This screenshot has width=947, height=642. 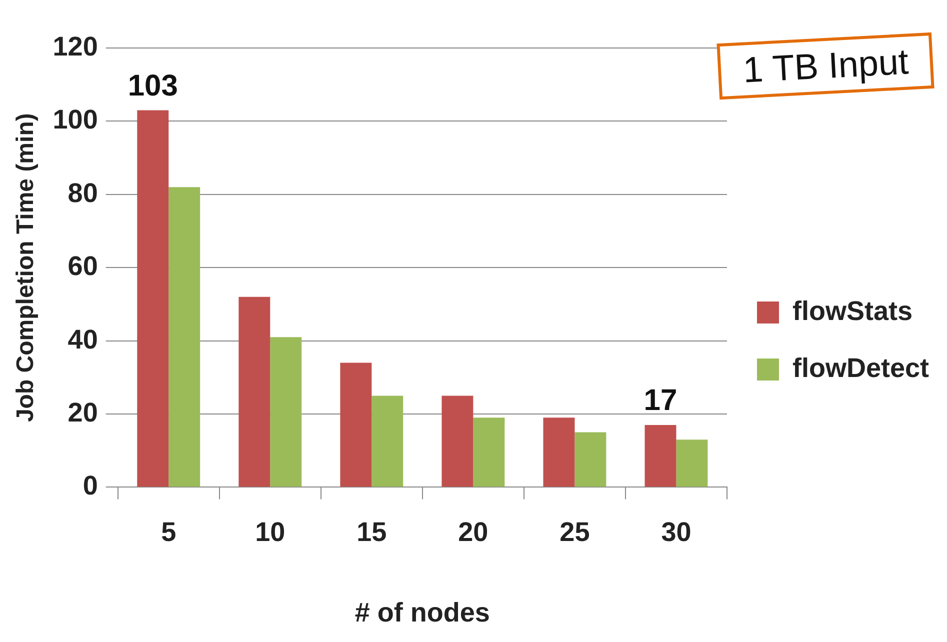 I want to click on x-axis-title: # of nodes, so click(x=422, y=612).